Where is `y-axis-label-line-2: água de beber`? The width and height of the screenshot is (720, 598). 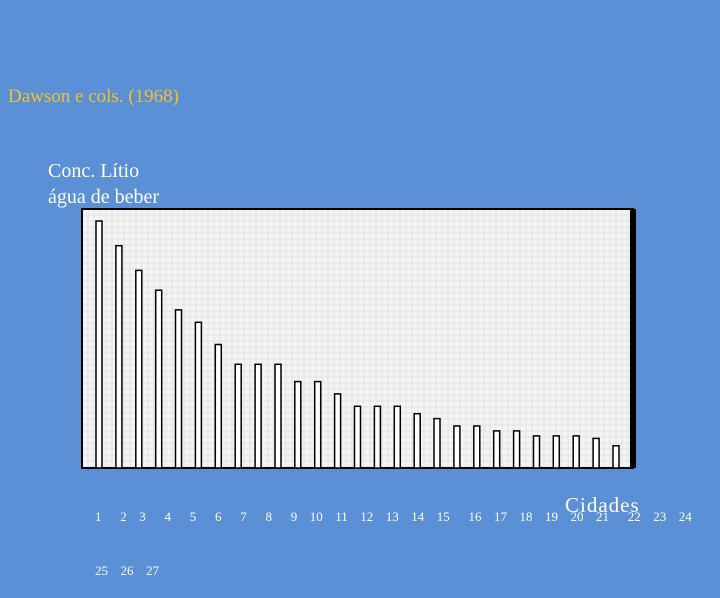
y-axis-label-line-2: água de beber is located at coordinates (104, 197).